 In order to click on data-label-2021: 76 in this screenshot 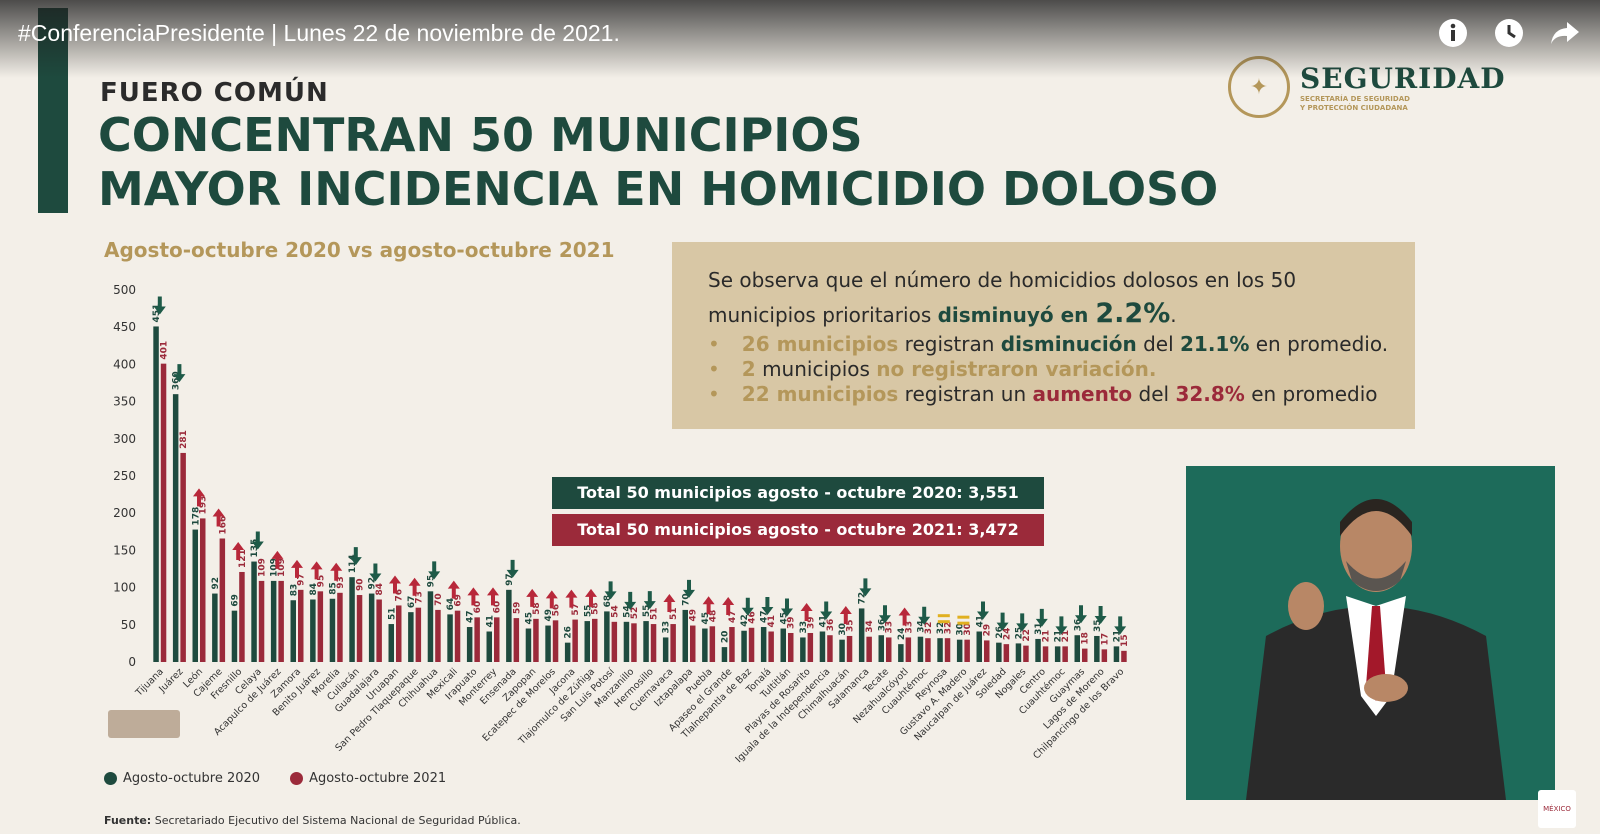, I will do `click(400, 595)`.